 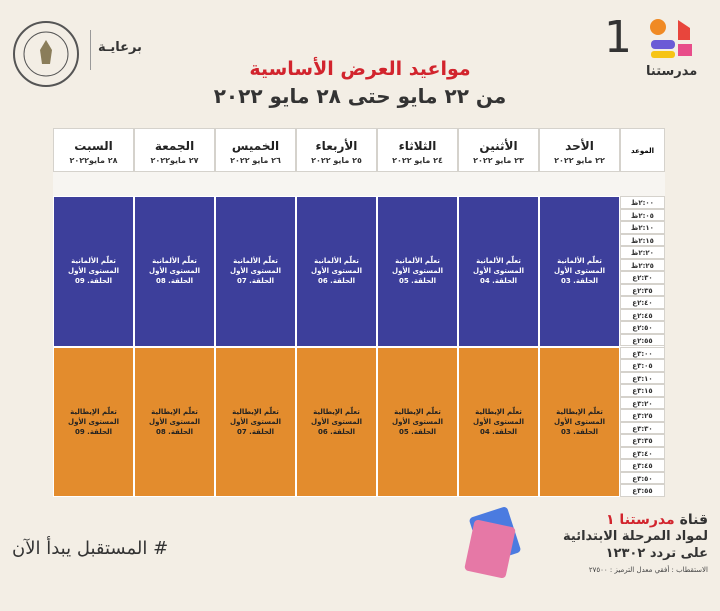 What do you see at coordinates (642, 290) in the screenshot?
I see `time-slot: ٢:٣٥ع` at bounding box center [642, 290].